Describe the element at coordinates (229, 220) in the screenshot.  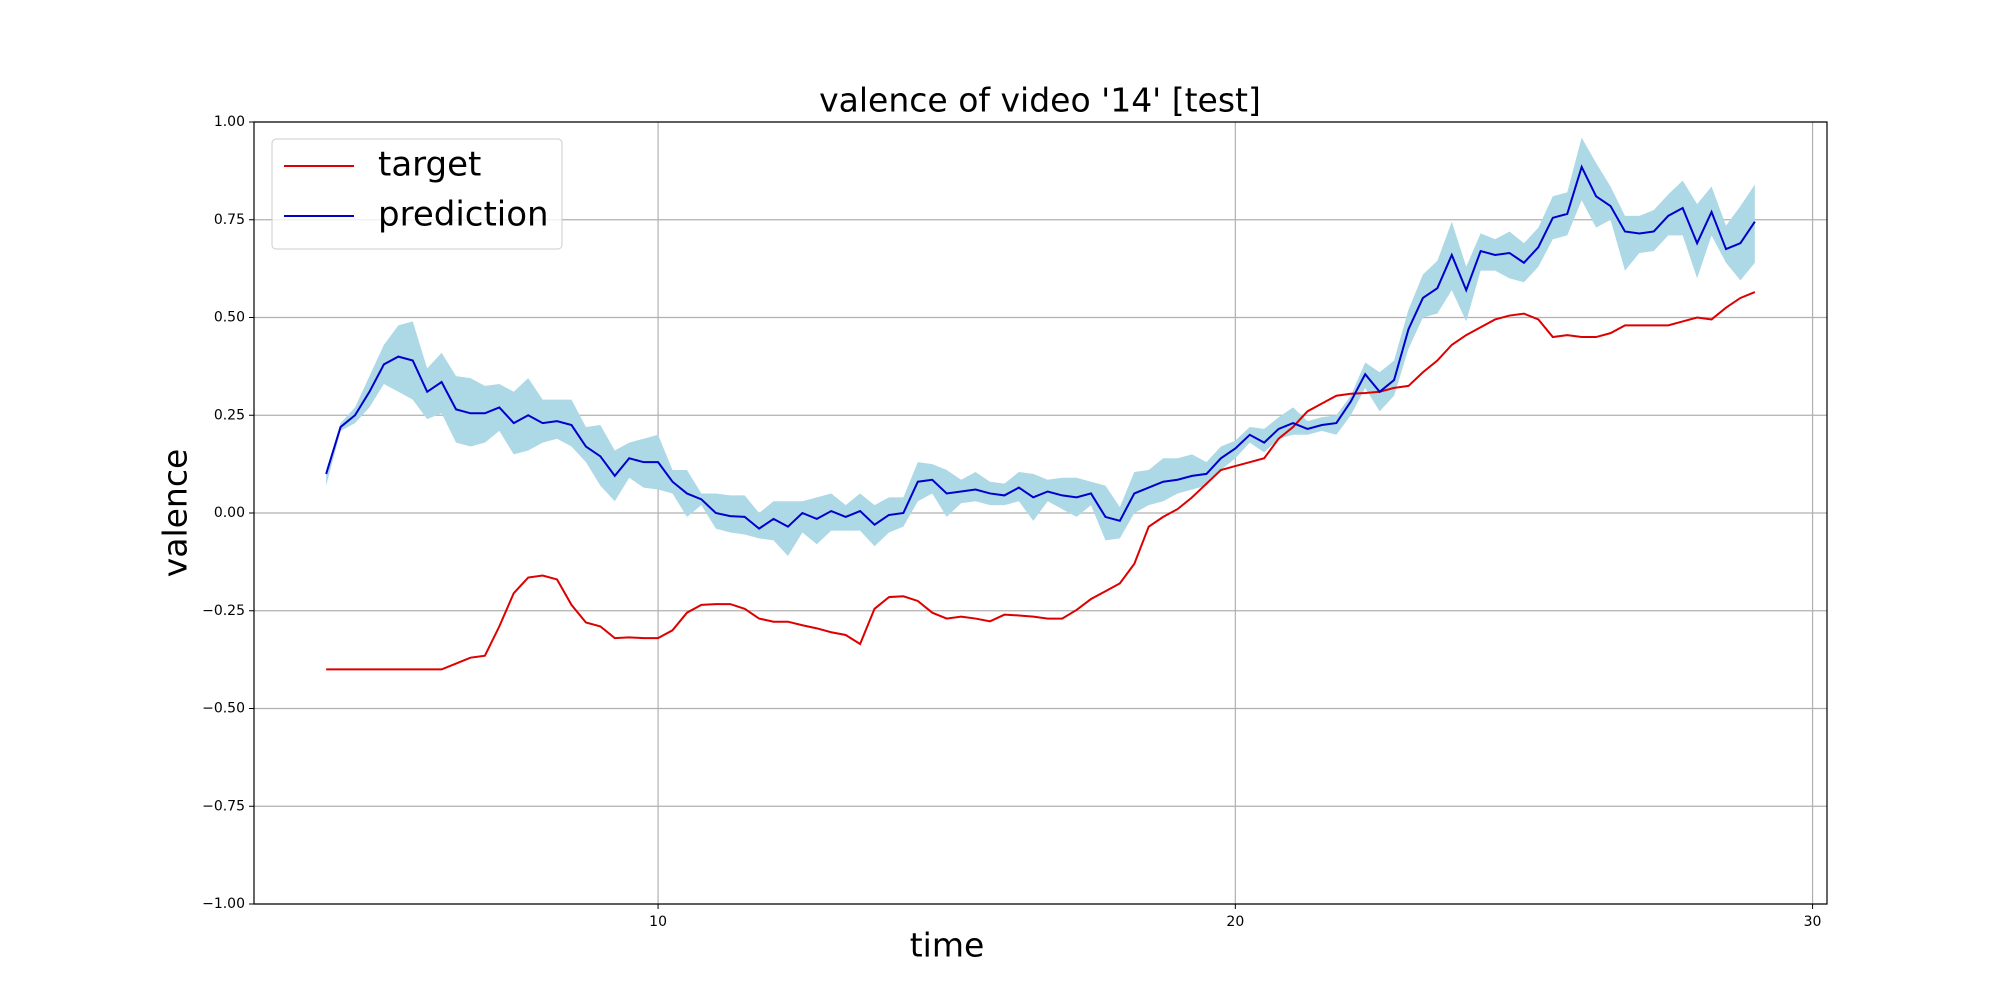
I see `y-tick-label: 0.75` at that location.